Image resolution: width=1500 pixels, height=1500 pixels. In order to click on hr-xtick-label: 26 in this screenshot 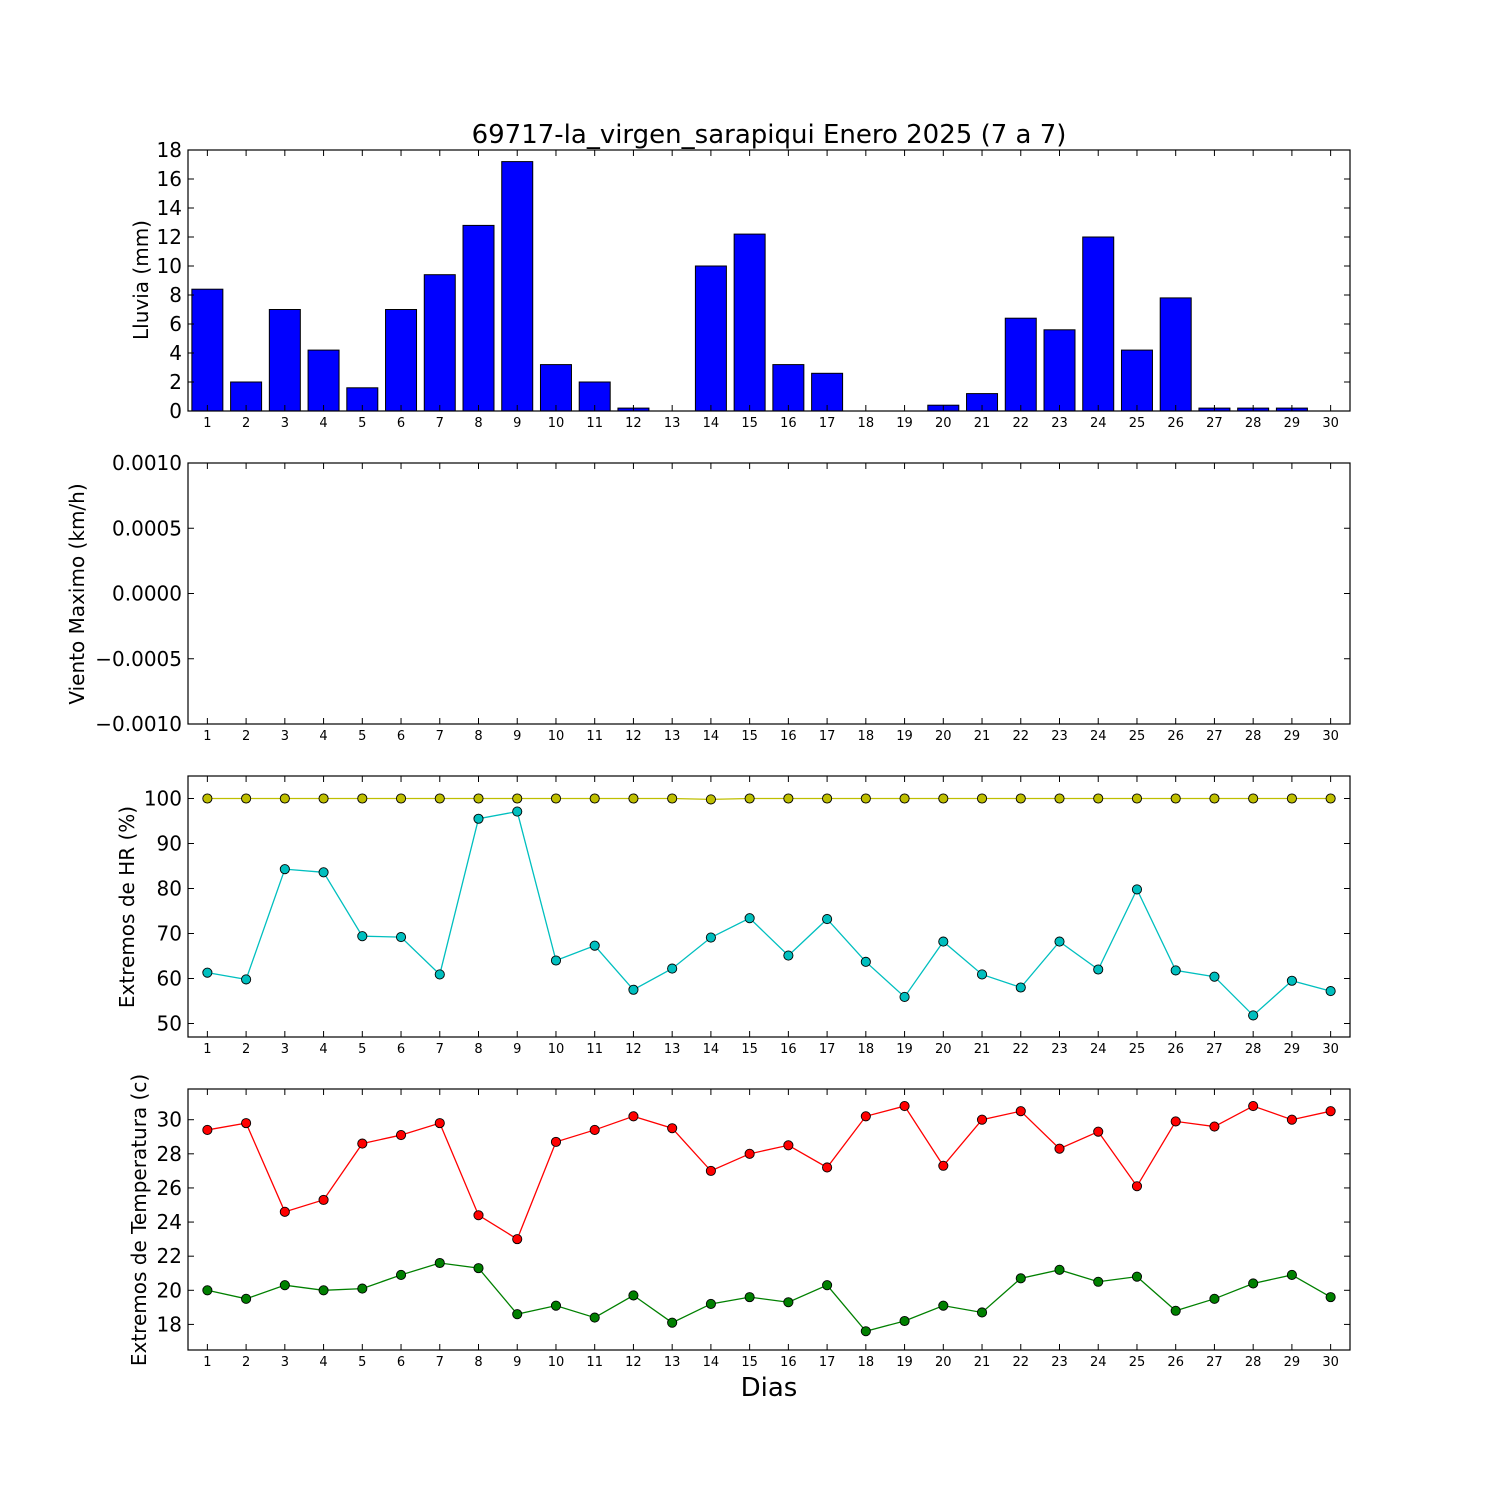, I will do `click(1175, 1049)`.